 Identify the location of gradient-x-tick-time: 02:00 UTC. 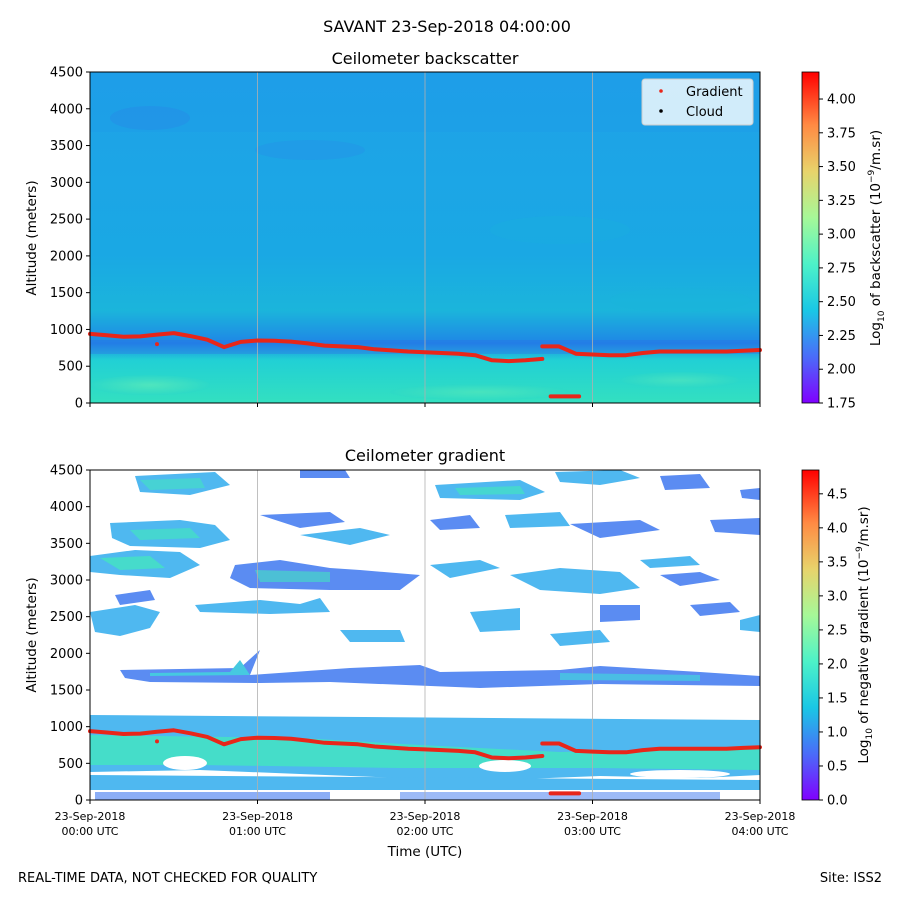
(424, 831).